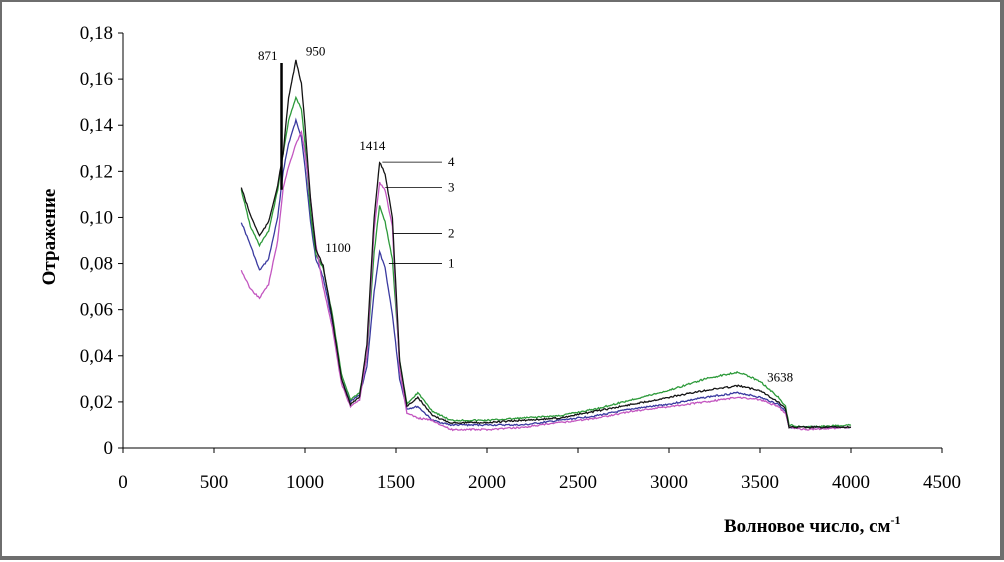 Image resolution: width=1004 pixels, height=562 pixels. What do you see at coordinates (396, 482) in the screenshot?
I see `x-tick-label: 1500` at bounding box center [396, 482].